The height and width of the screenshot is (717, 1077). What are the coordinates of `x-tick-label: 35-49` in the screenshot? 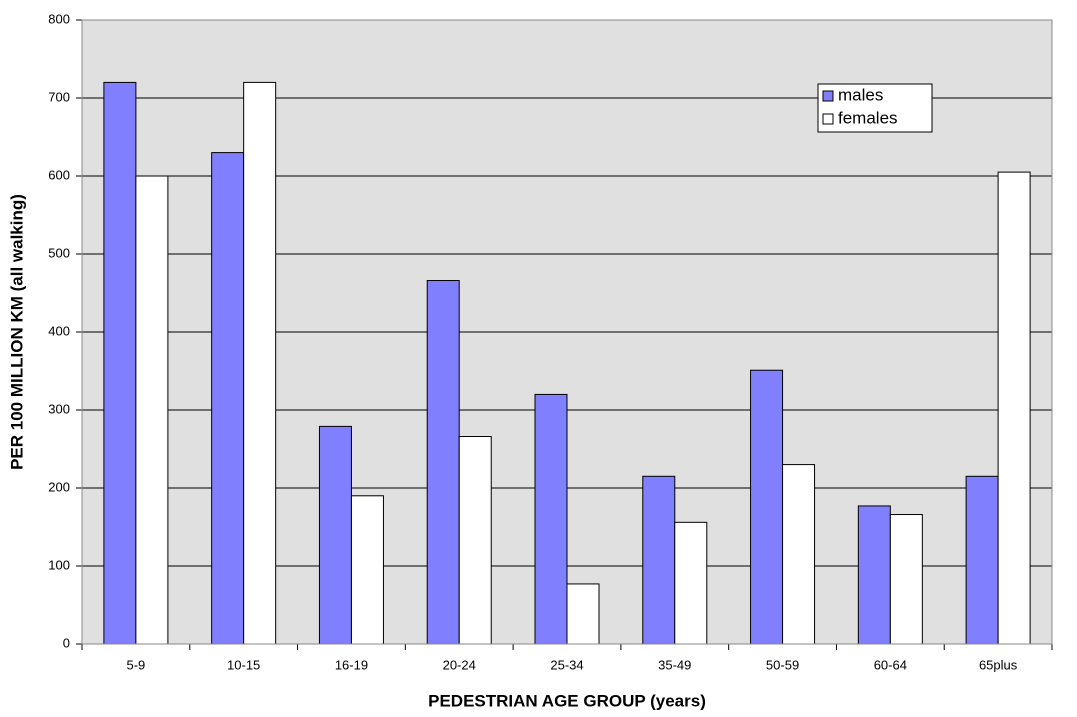 It's located at (674, 664).